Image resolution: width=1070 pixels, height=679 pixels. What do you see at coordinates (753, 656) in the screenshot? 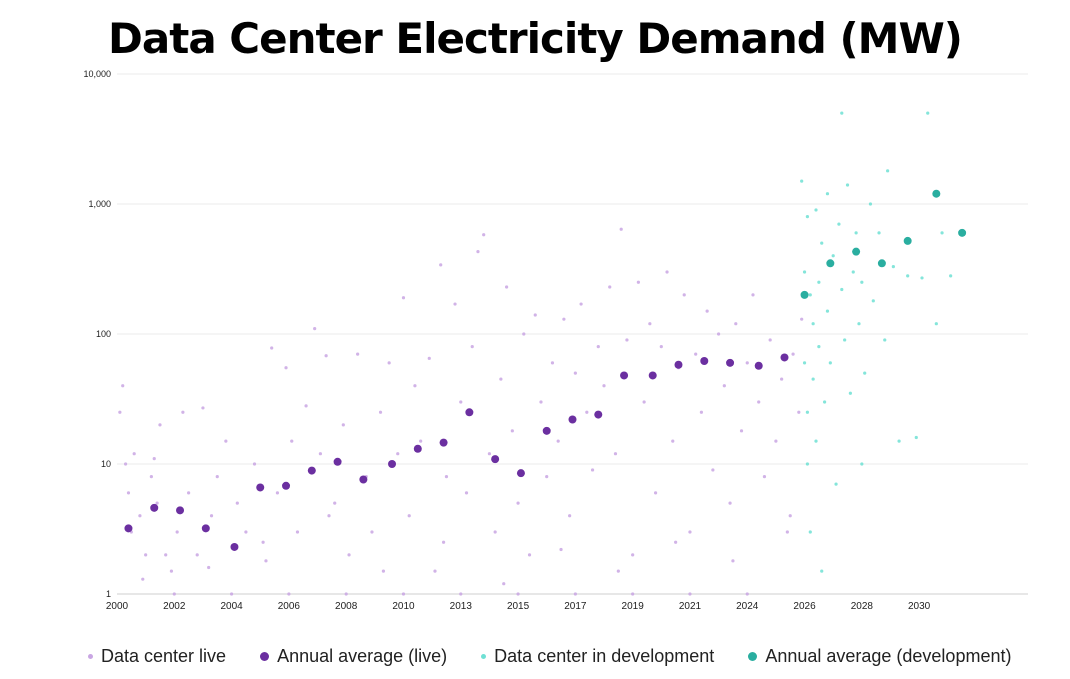
I see `legend-swatch-development-average` at bounding box center [753, 656].